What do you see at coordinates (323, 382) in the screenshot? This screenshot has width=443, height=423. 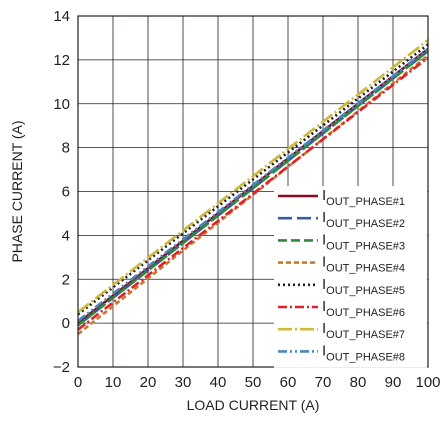 I see `x-tick-label: 70` at bounding box center [323, 382].